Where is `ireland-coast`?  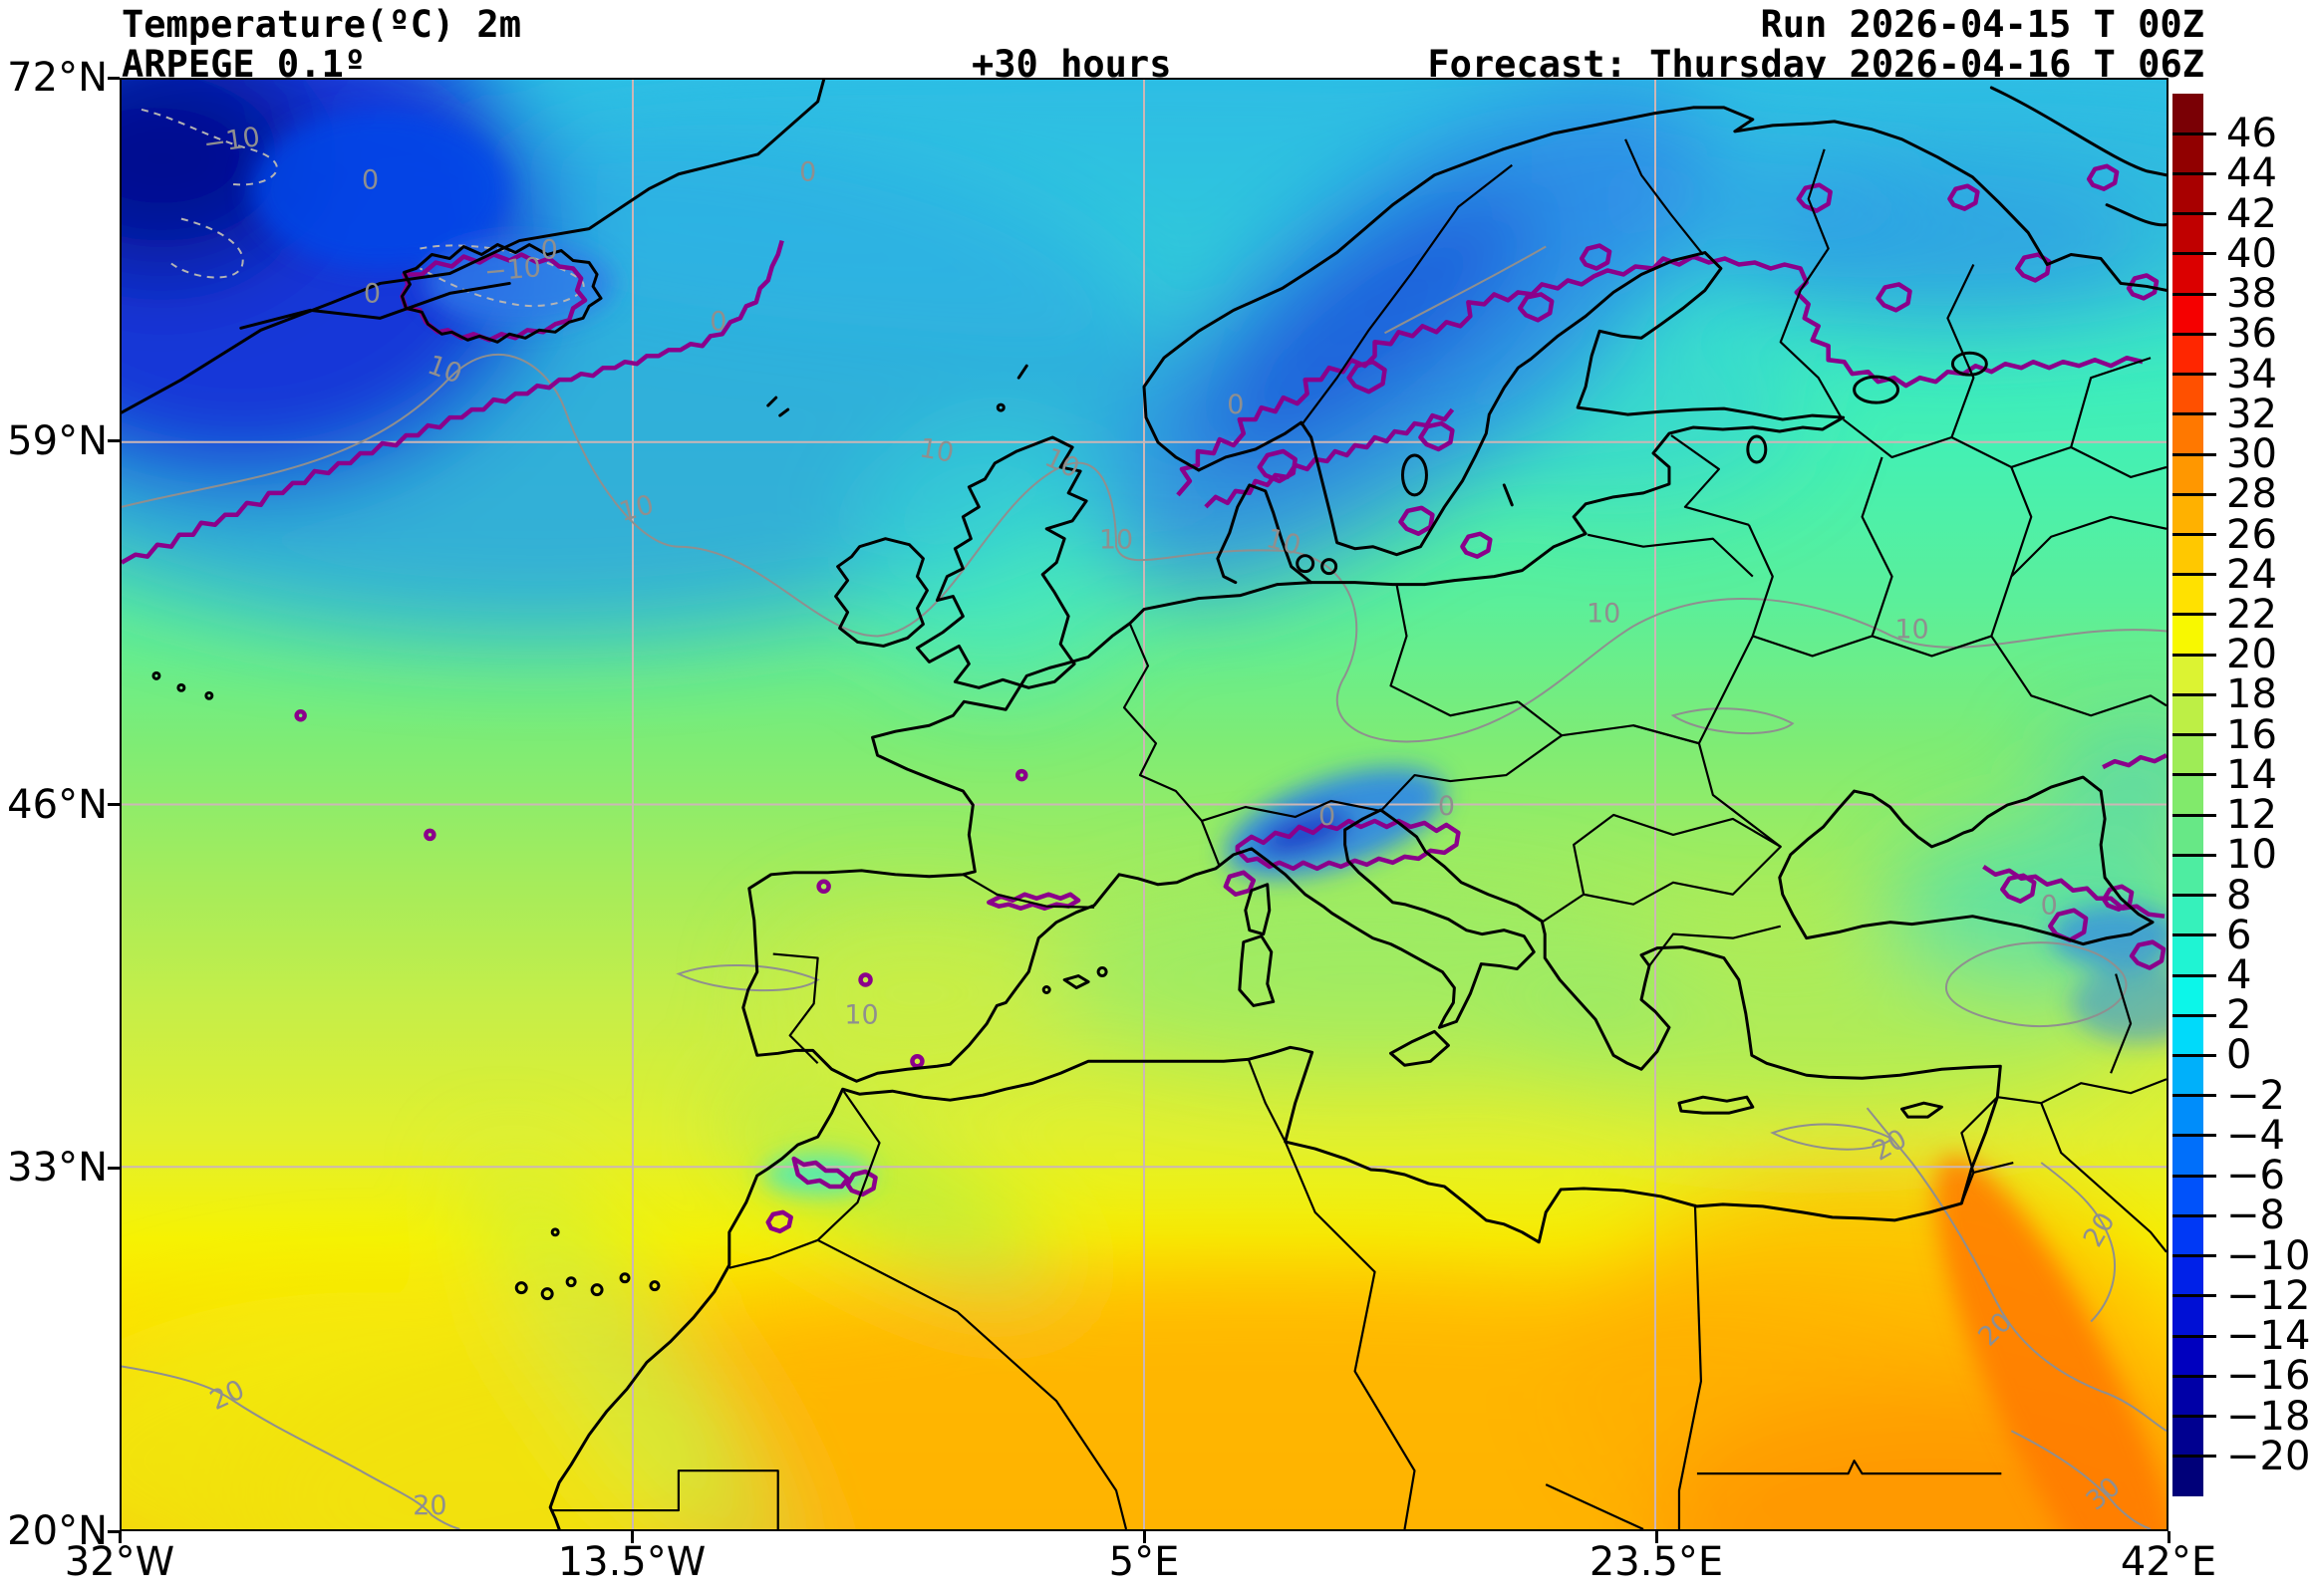 ireland-coast is located at coordinates (882, 592).